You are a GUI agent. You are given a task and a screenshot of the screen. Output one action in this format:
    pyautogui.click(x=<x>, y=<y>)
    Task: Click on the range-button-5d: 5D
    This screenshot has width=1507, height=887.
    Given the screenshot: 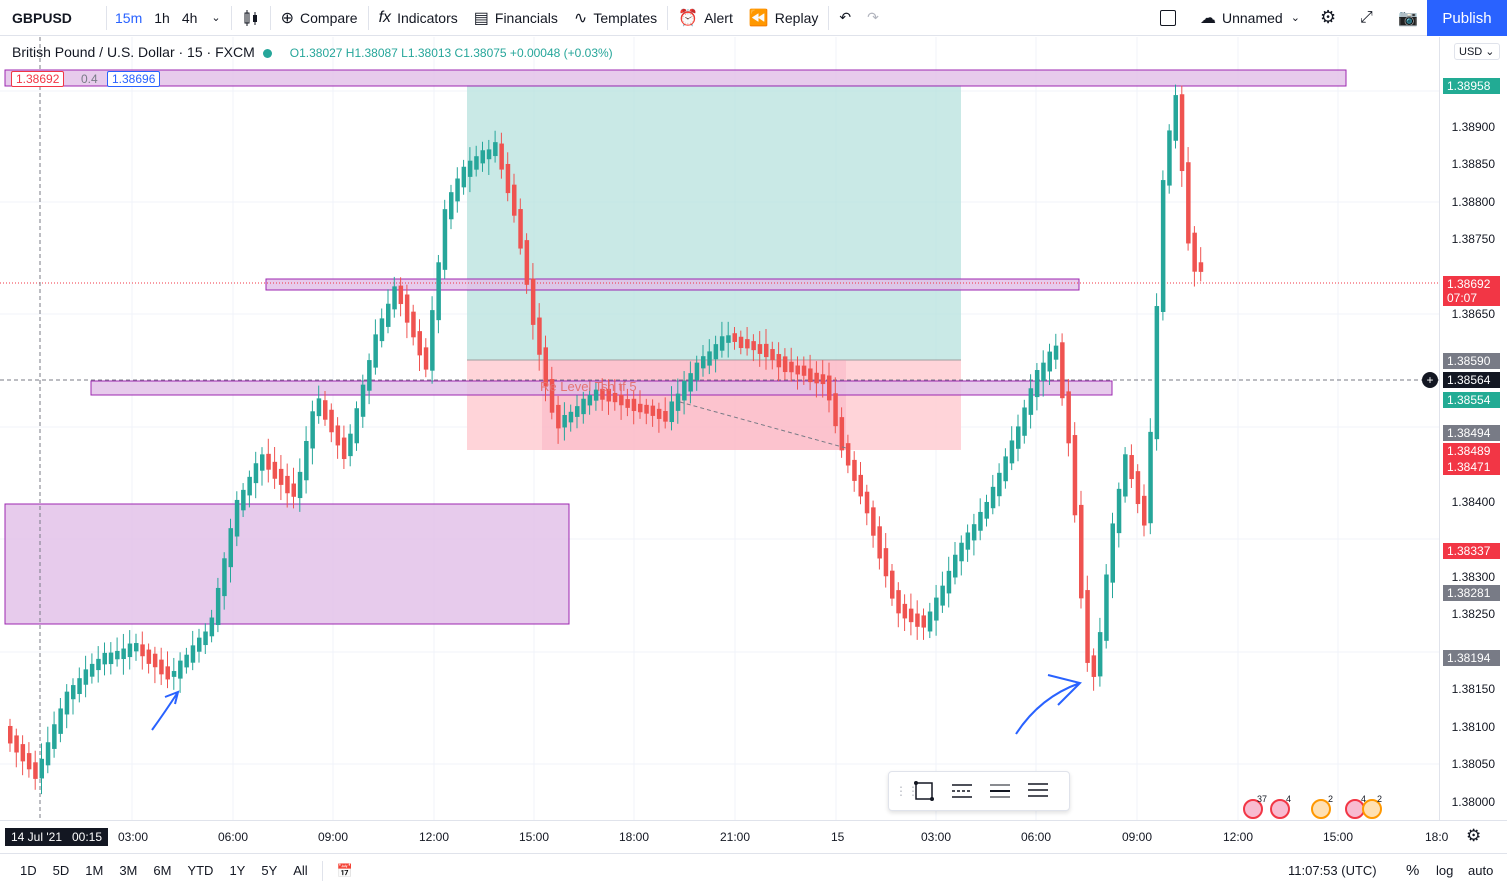 What is the action you would take?
    pyautogui.click(x=61, y=870)
    